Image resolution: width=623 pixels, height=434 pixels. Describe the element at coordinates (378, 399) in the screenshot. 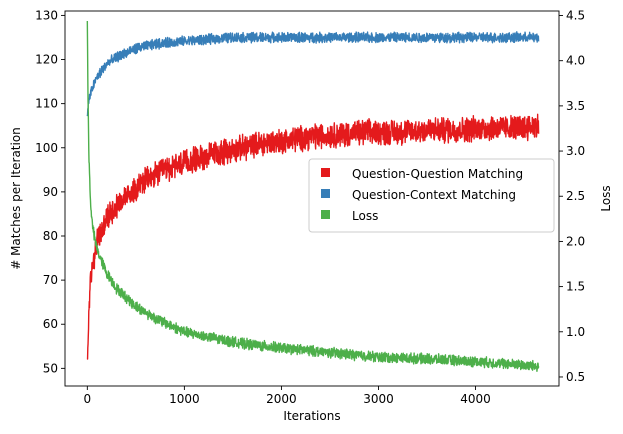

I see `x-tick-label: 3000` at that location.